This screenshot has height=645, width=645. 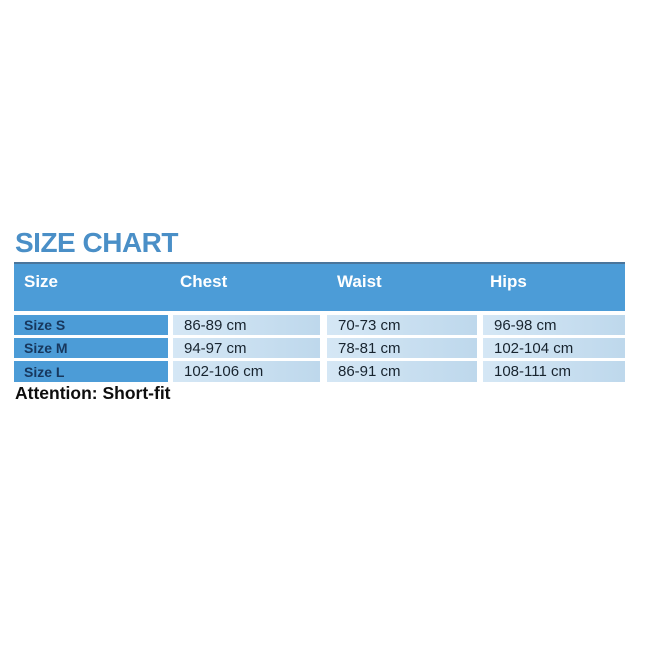 I want to click on table-row-size-l: Size L 102-106 cm 86-91 cm 108-111 cm, so click(x=319, y=371).